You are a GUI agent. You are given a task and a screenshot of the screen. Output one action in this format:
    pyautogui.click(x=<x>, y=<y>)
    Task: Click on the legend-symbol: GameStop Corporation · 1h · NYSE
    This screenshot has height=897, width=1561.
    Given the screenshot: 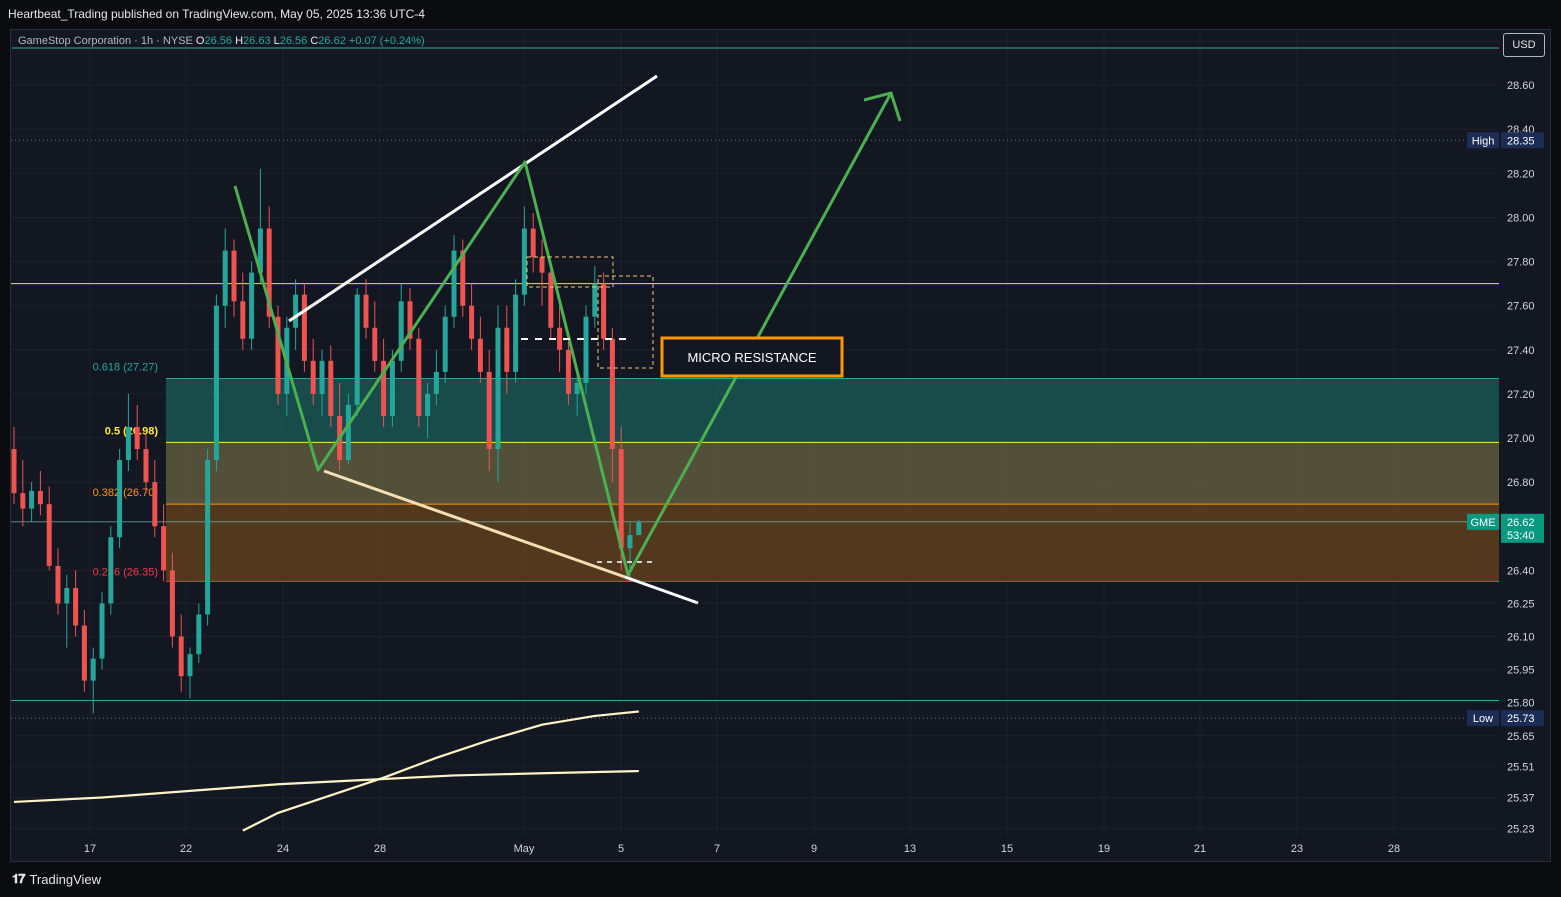 What is the action you would take?
    pyautogui.click(x=105, y=41)
    